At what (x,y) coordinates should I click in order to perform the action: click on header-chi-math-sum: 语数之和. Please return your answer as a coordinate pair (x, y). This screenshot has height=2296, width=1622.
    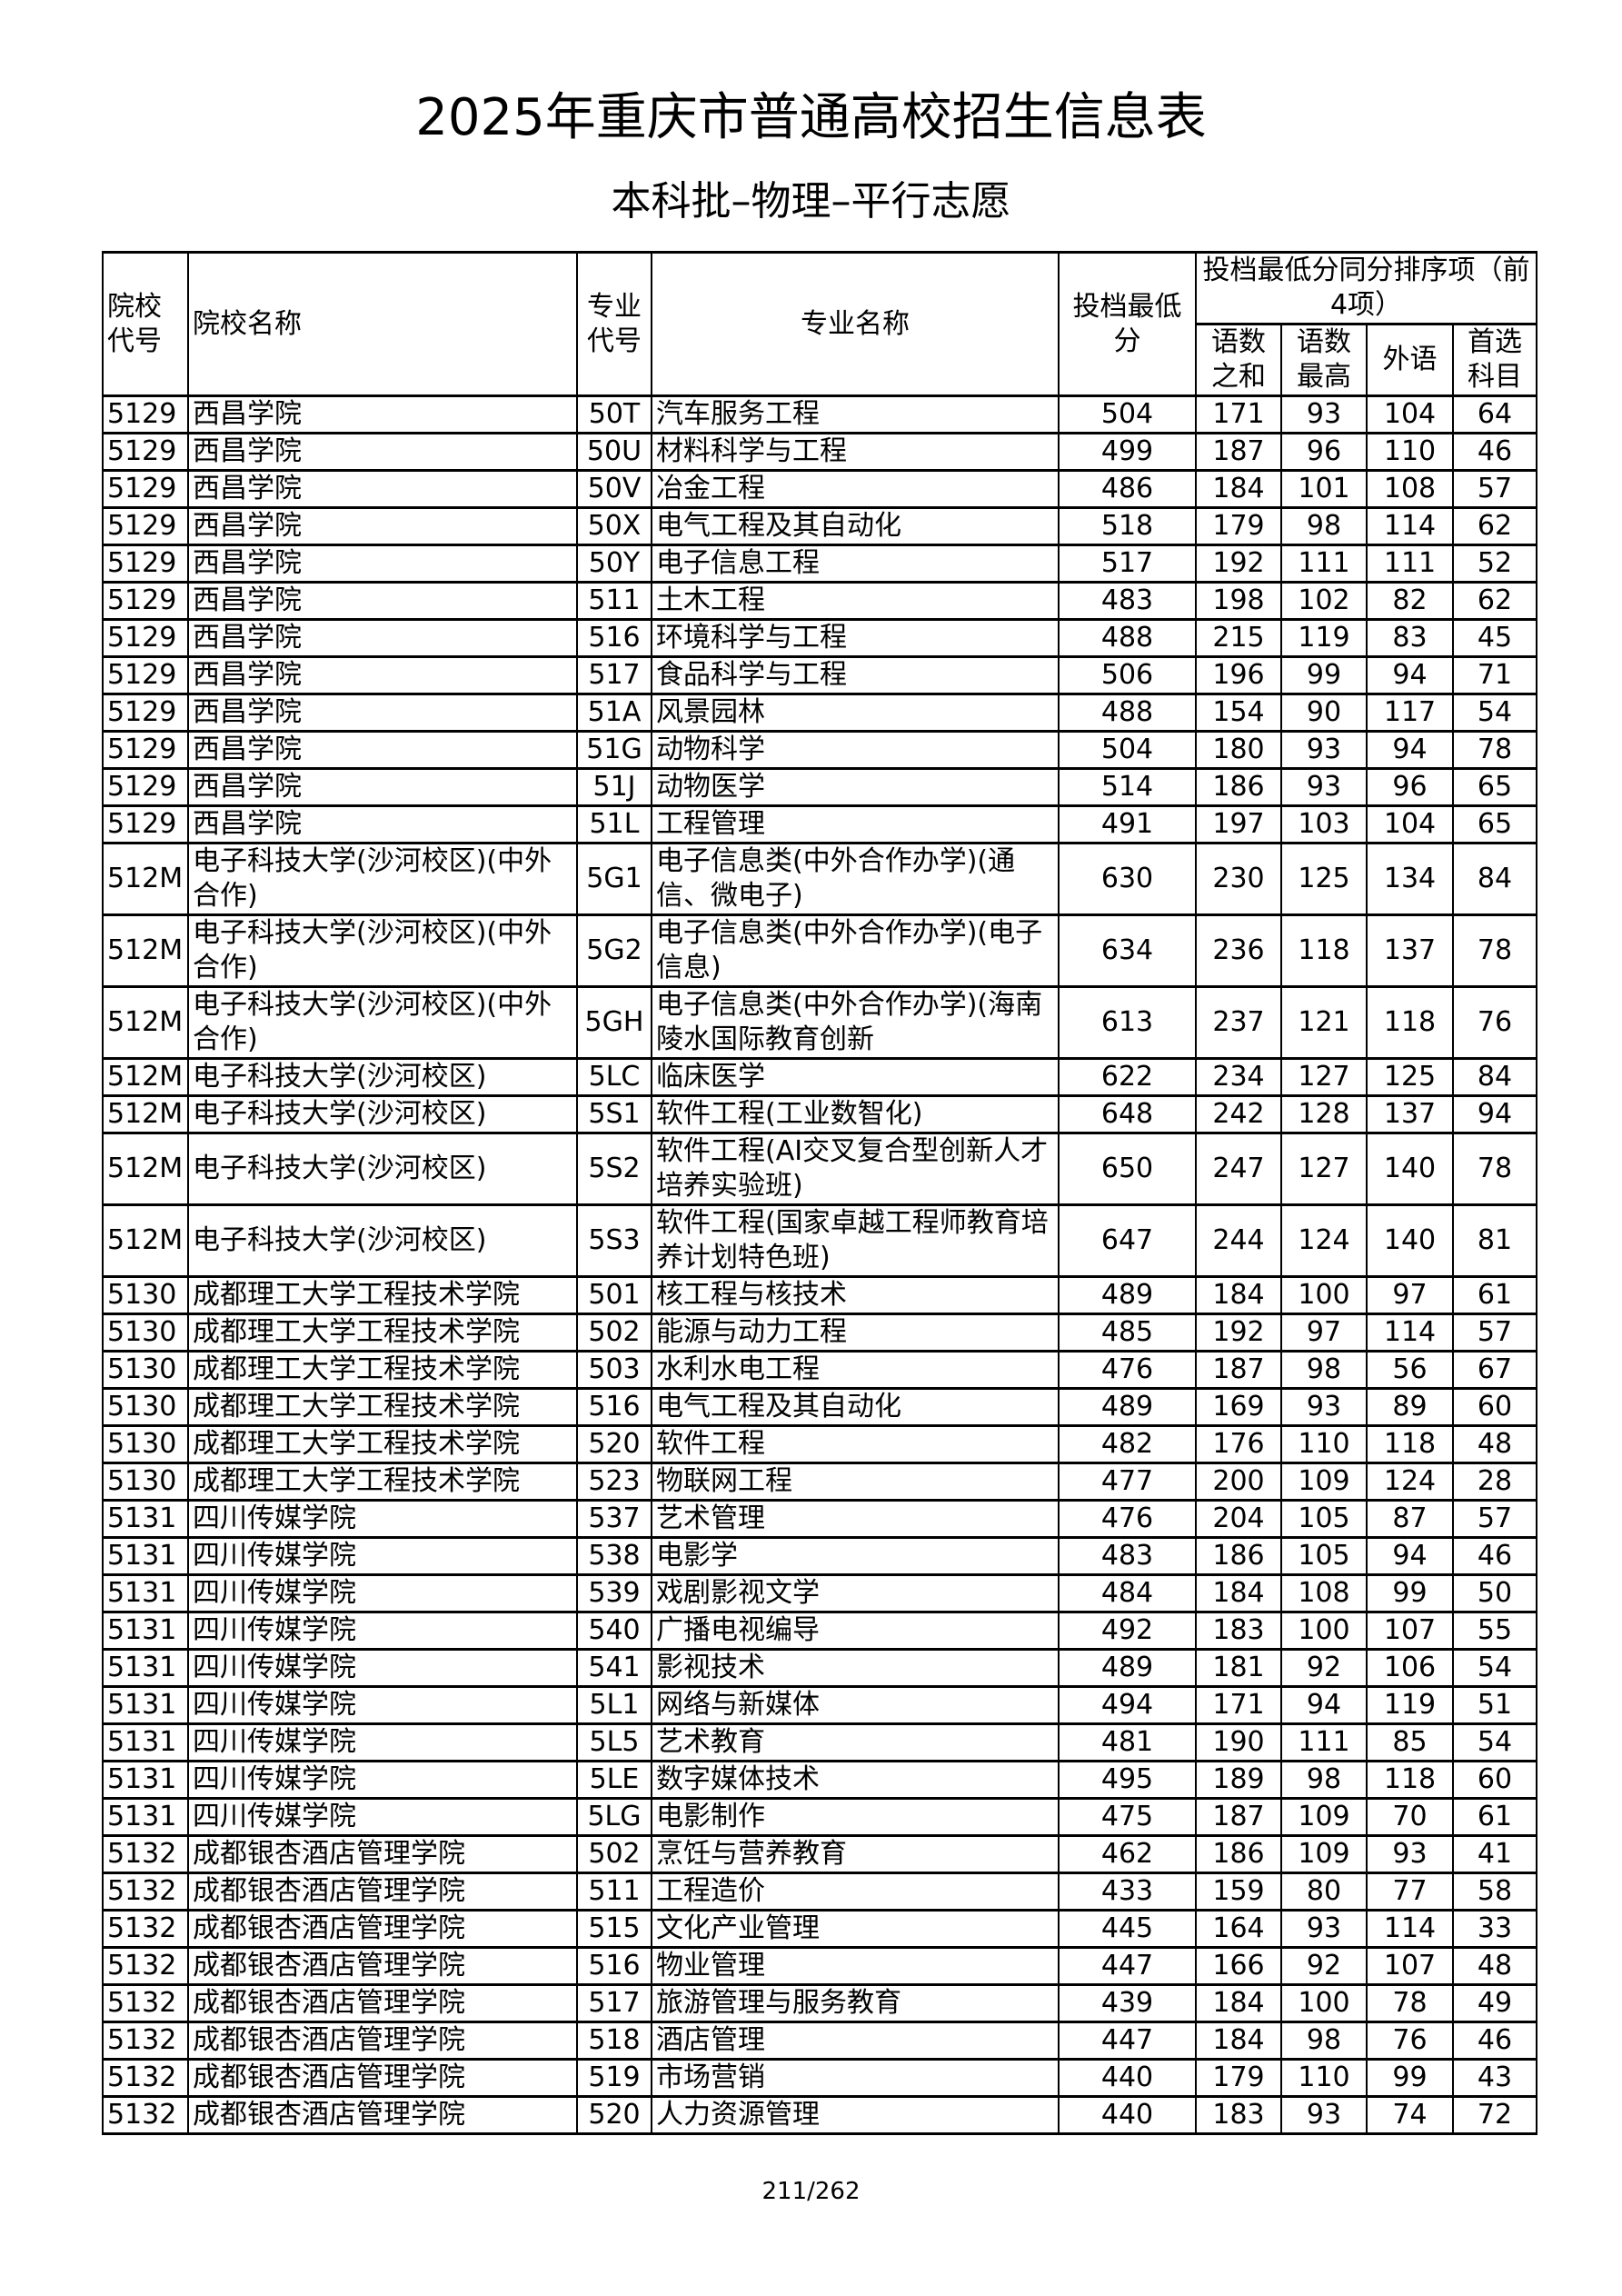
    Looking at the image, I should click on (1238, 360).